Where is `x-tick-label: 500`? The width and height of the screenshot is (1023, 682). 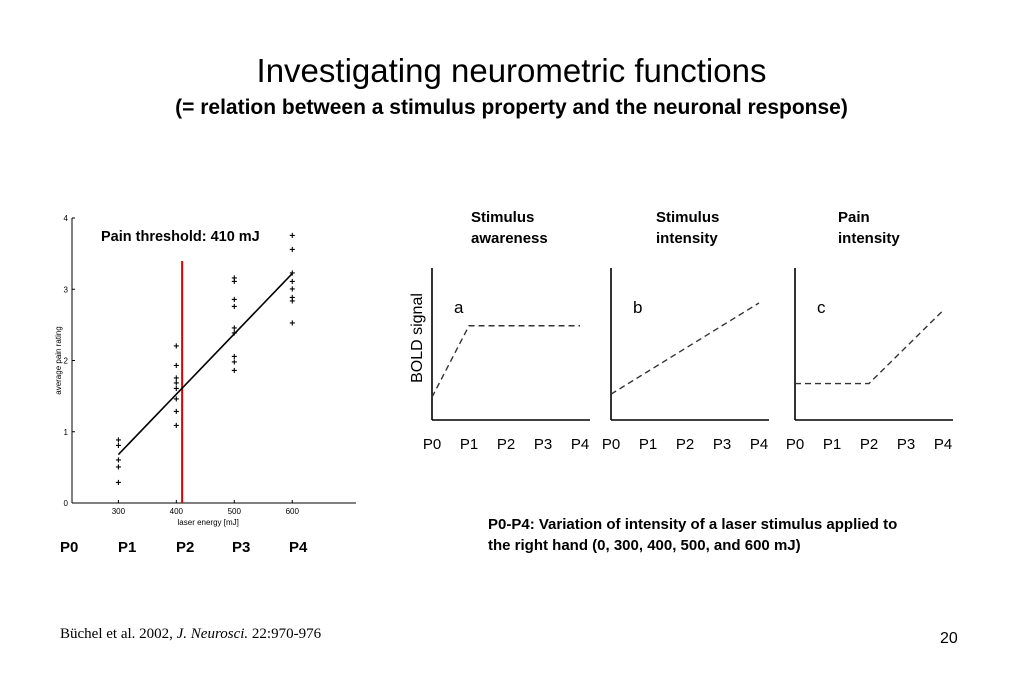
x-tick-label: 500 is located at coordinates (235, 511).